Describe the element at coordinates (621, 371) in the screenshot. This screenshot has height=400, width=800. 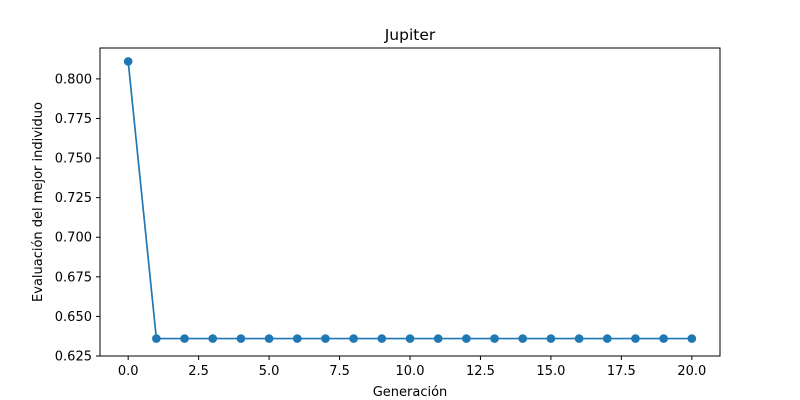
I see `x-tick-label: 17.5` at that location.